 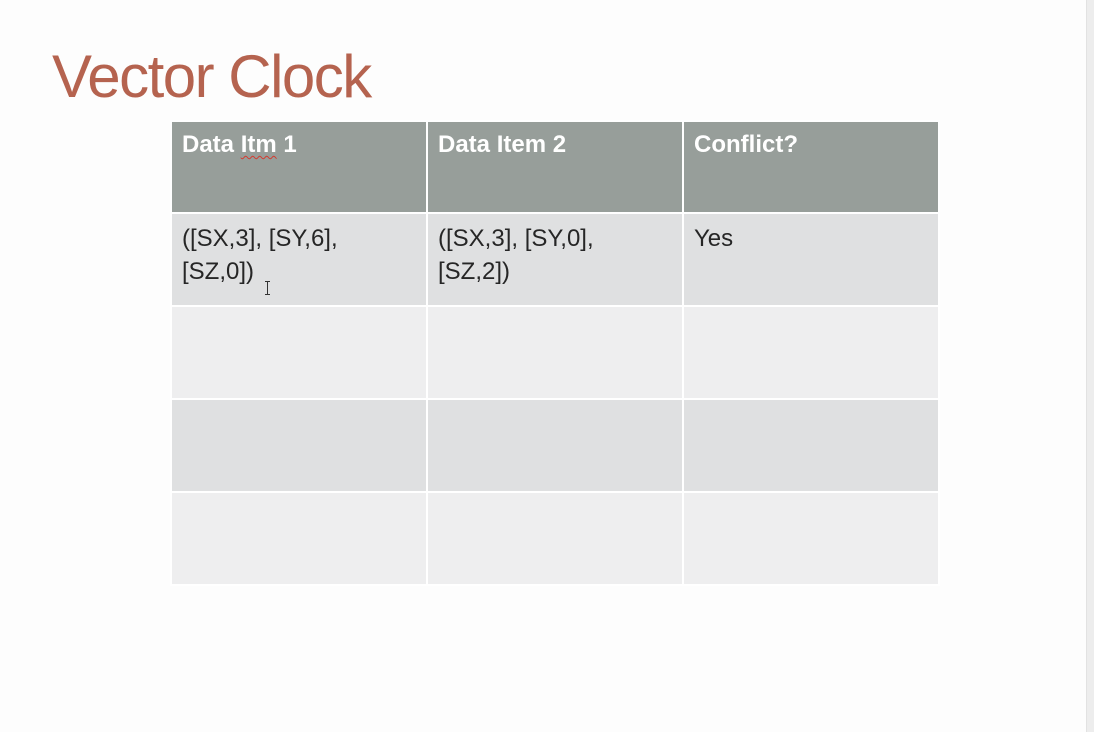 What do you see at coordinates (286, 144) in the screenshot?
I see `header-text-suffix: 1` at bounding box center [286, 144].